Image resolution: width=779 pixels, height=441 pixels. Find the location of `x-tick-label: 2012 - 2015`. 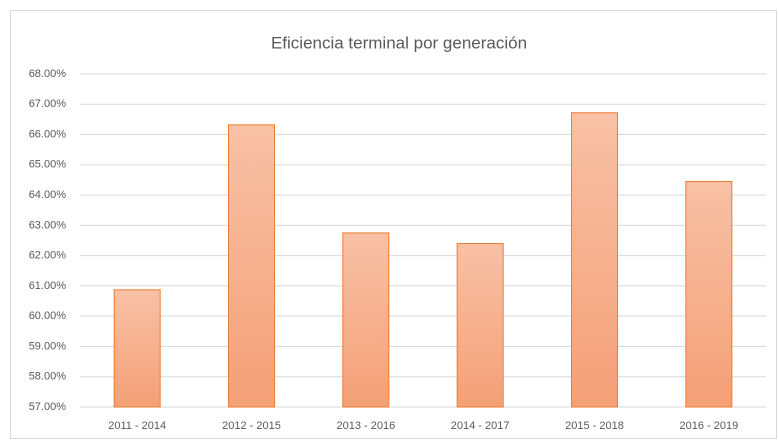

x-tick-label: 2012 - 2015 is located at coordinates (251, 426).